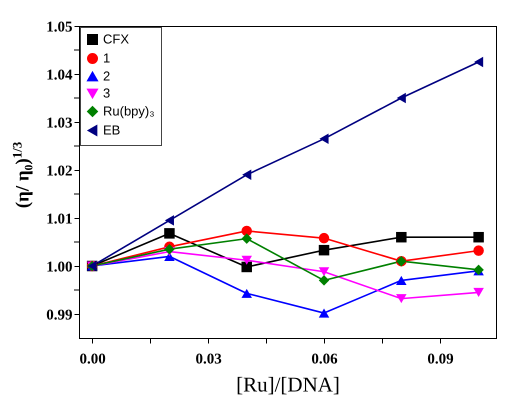  I want to click on y-tick-label: 1.01, so click(59, 220).